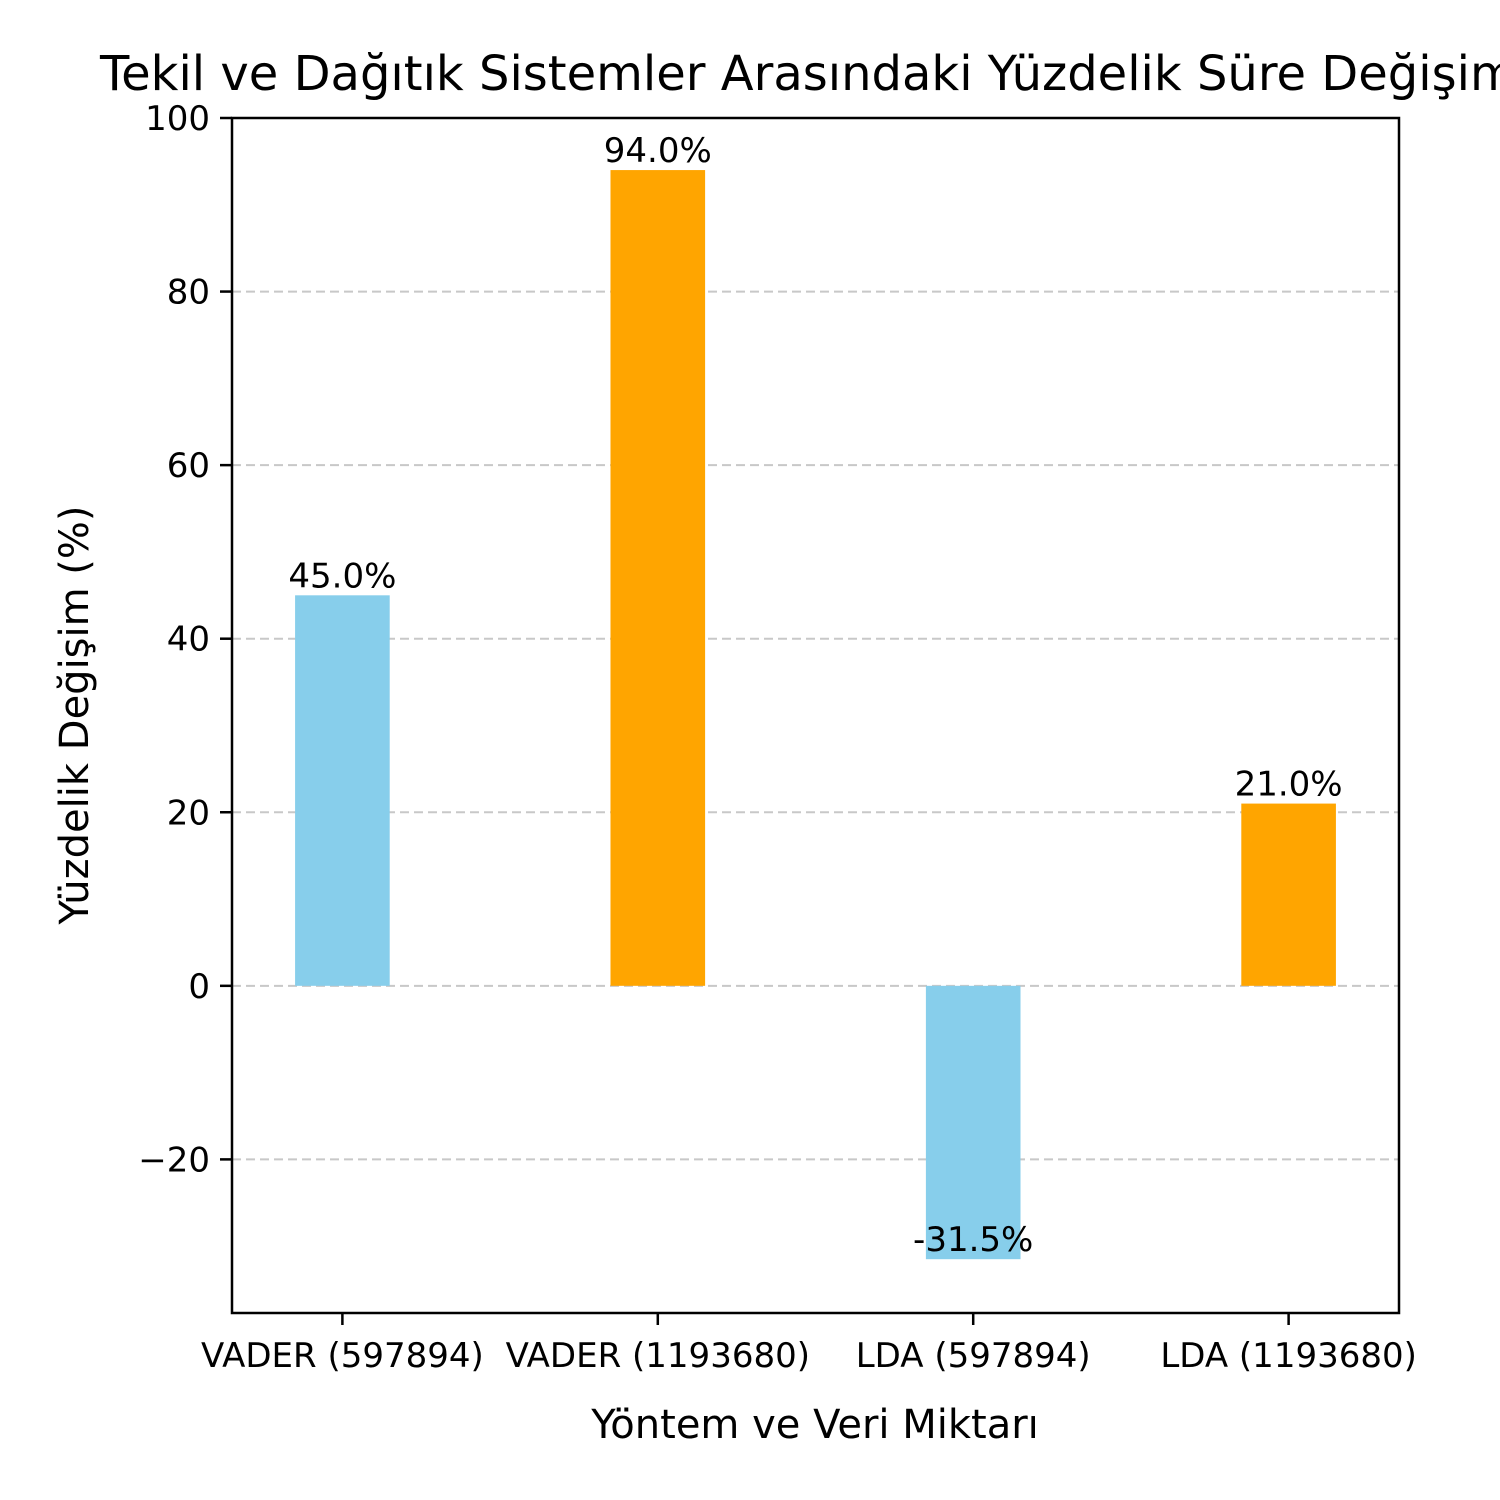  I want to click on y-tick-label: 0, so click(199, 987).